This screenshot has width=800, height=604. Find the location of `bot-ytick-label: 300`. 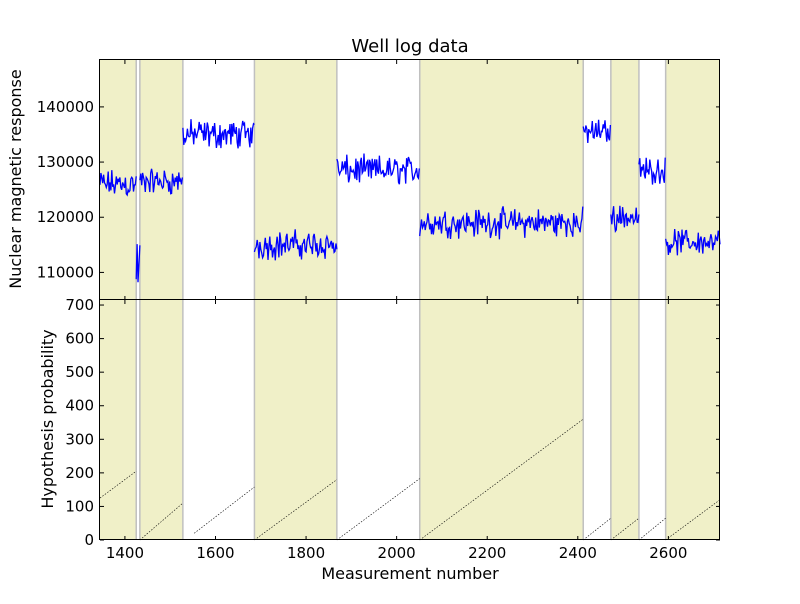

bot-ytick-label: 300 is located at coordinates (79, 439).